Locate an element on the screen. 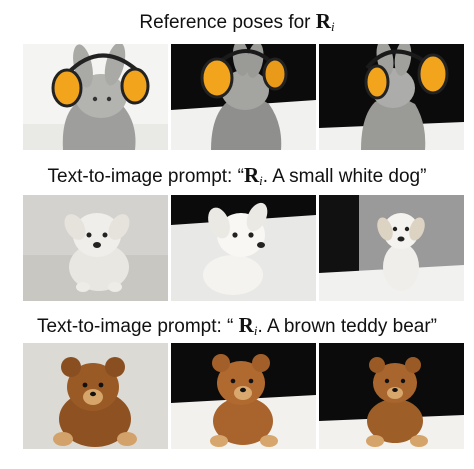  caption-suffix: . A small white dog” is located at coordinates (344, 176).